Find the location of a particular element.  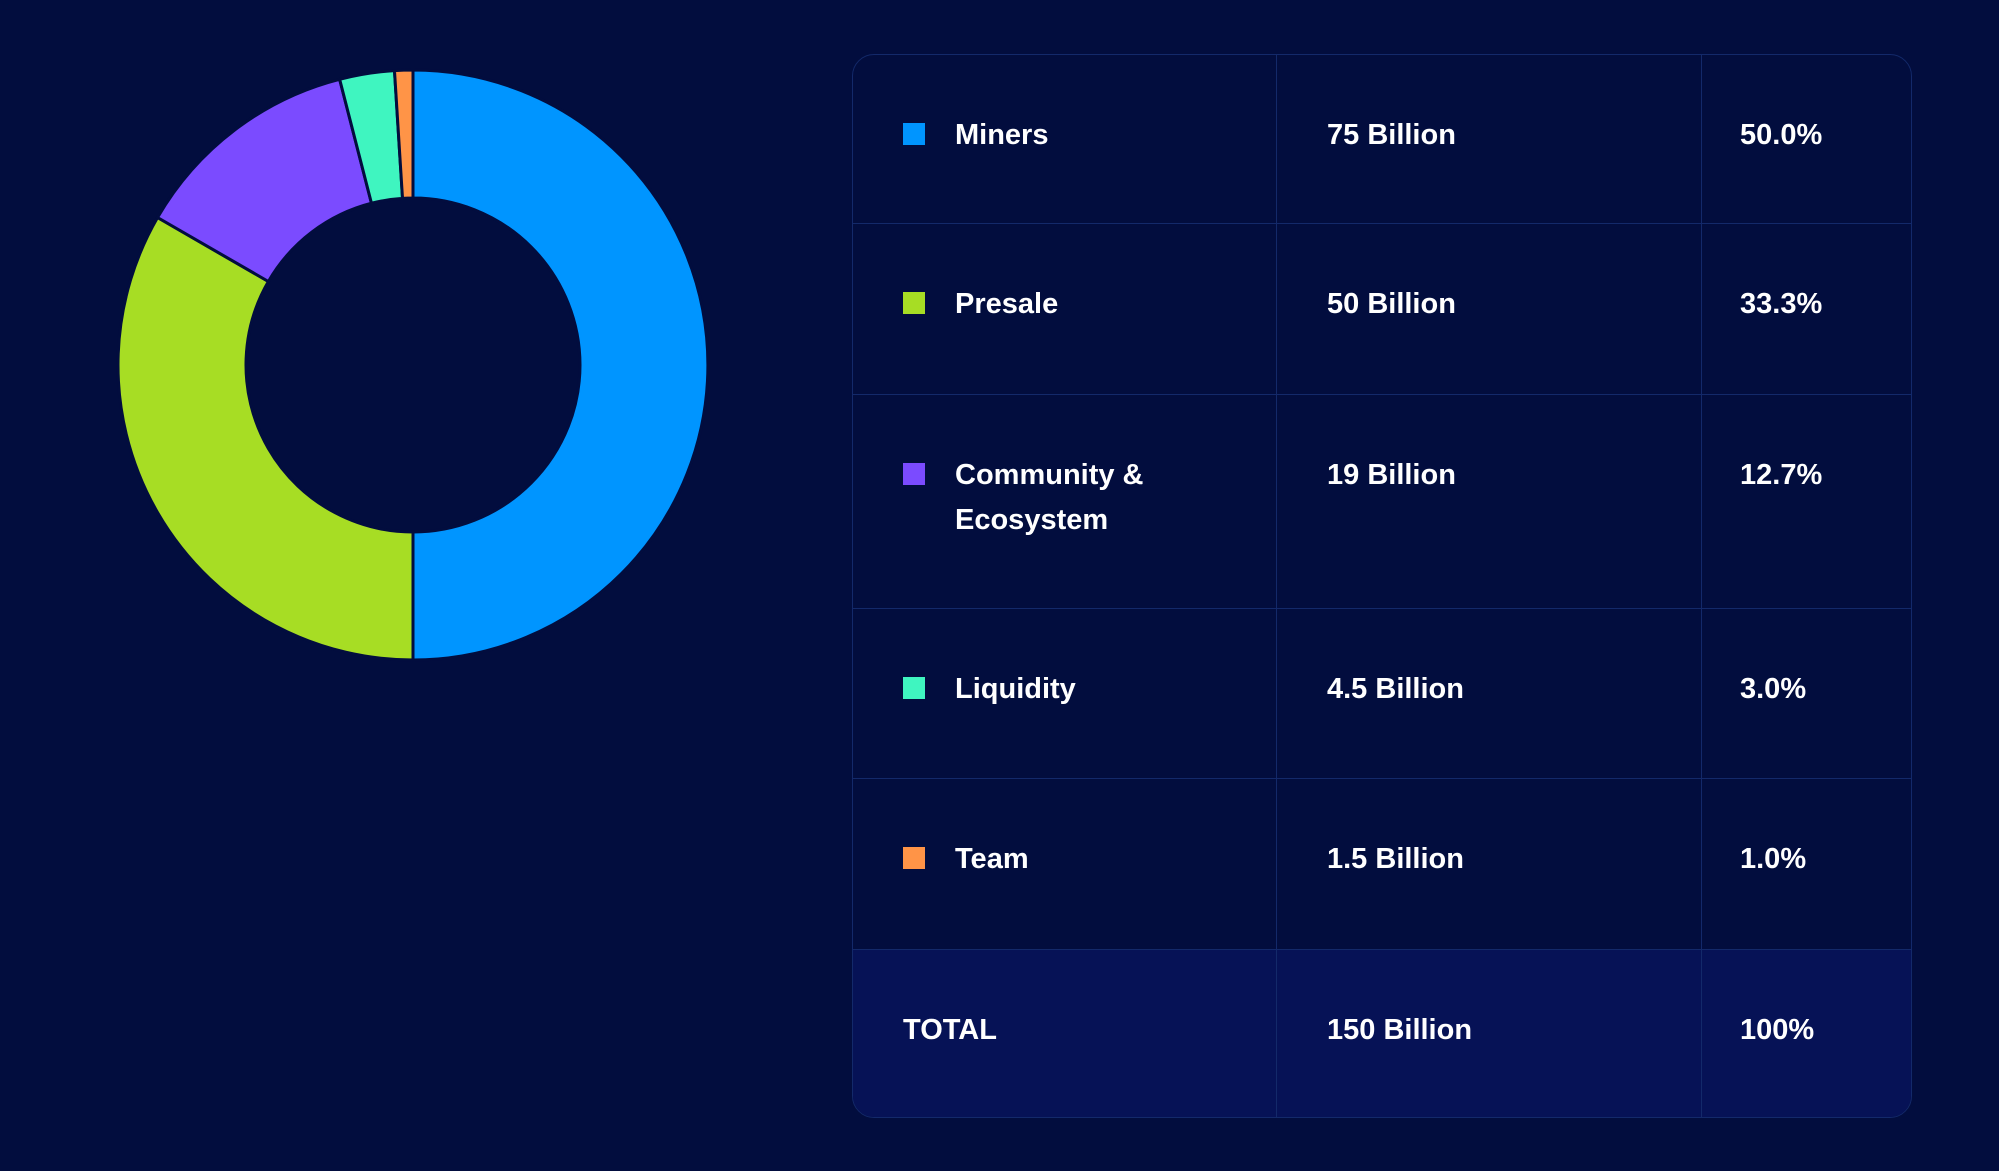

table-row: Community & Ecosystem 19 Billion 12.7% is located at coordinates (1382, 502).